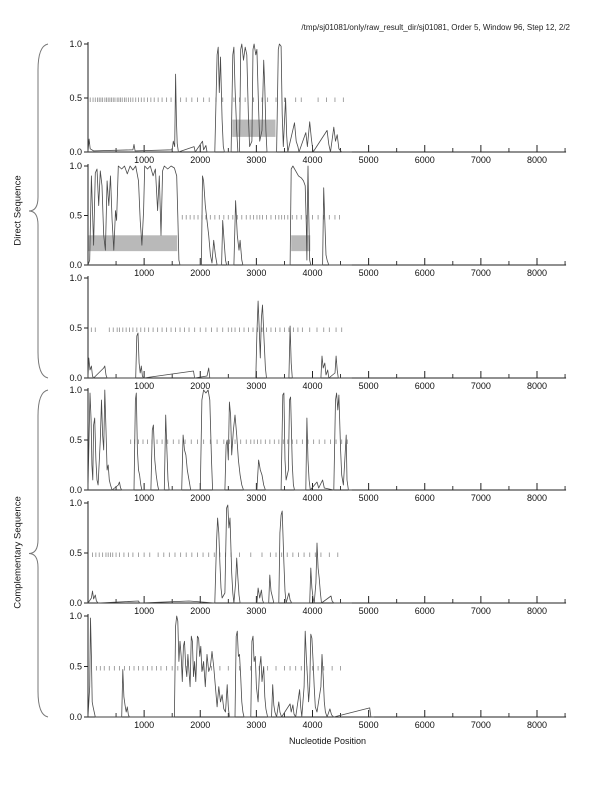 This screenshot has width=612, height=792. I want to click on group-brace-complementary, so click(38, 553).